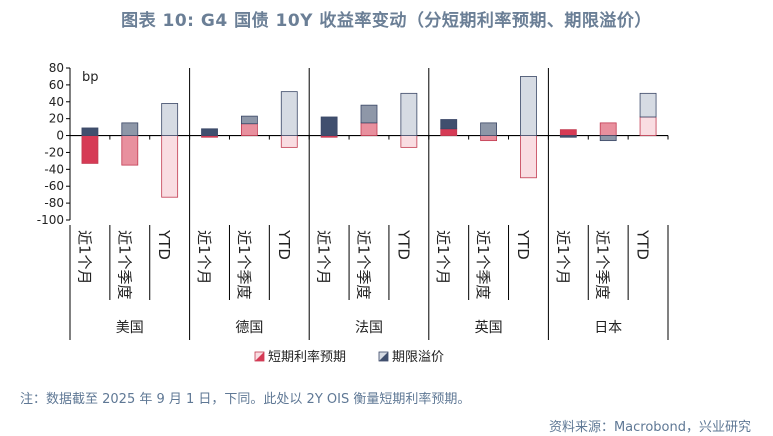  What do you see at coordinates (386, 21) in the screenshot?
I see `chart-title: 图表 10: G4 国债 10Y 收益率变动（分短期利率预期、期限溢价）` at bounding box center [386, 21].